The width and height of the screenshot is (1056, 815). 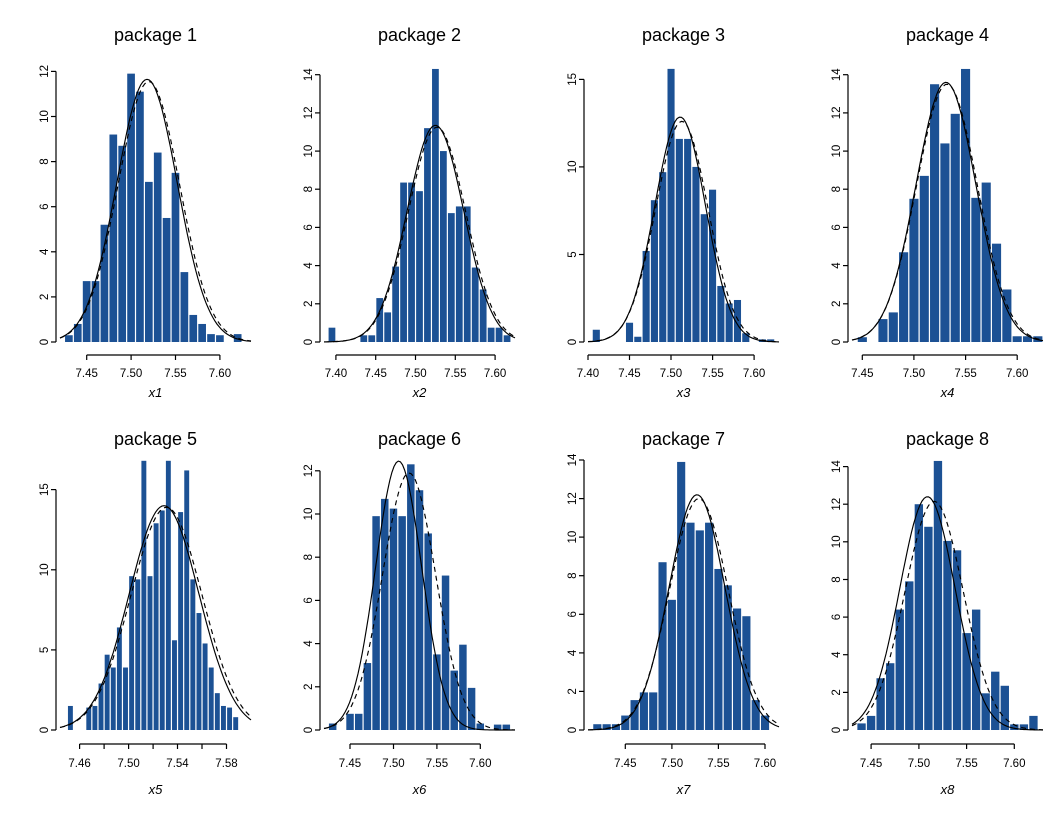 What do you see at coordinates (683, 439) in the screenshot?
I see `panel-title: package 7` at bounding box center [683, 439].